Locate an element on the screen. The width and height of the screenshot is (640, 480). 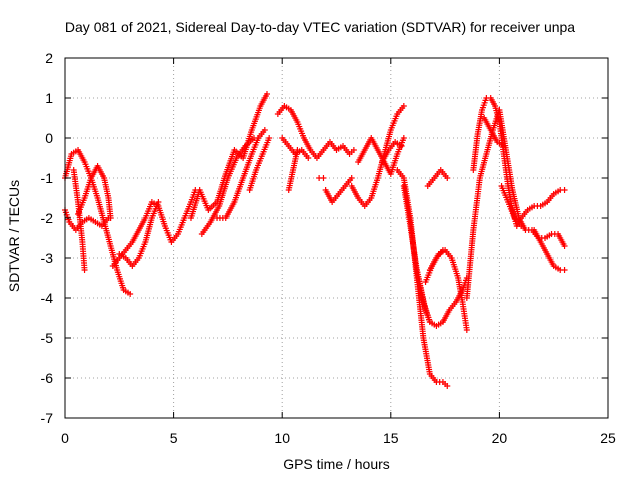
x-tick-label: 5 is located at coordinates (174, 438).